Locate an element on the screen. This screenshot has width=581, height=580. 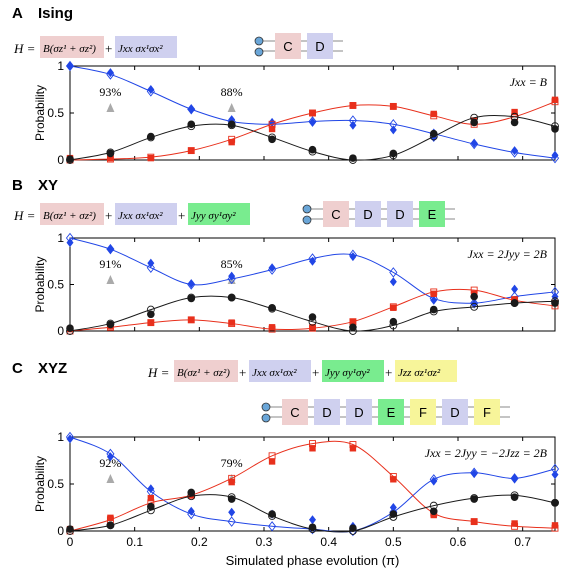
x-tick-label: 0.2 is located at coordinates (199, 542).